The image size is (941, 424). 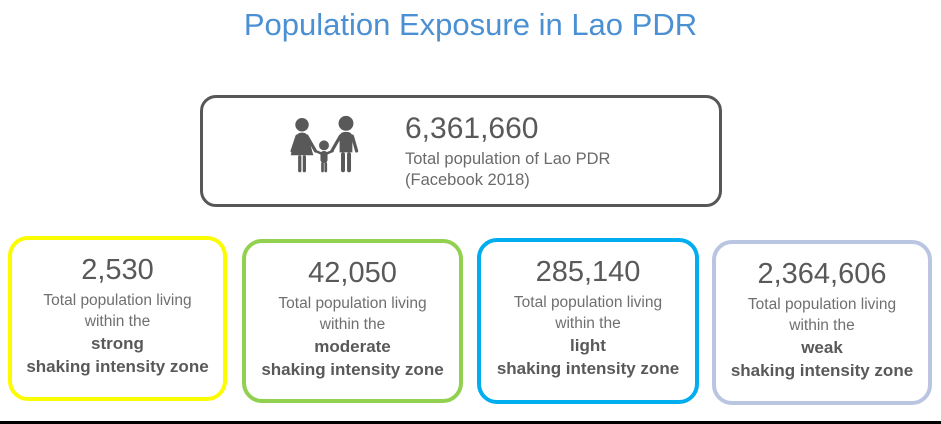 I want to click on total-population-source: (Facebook 2018), so click(x=467, y=179).